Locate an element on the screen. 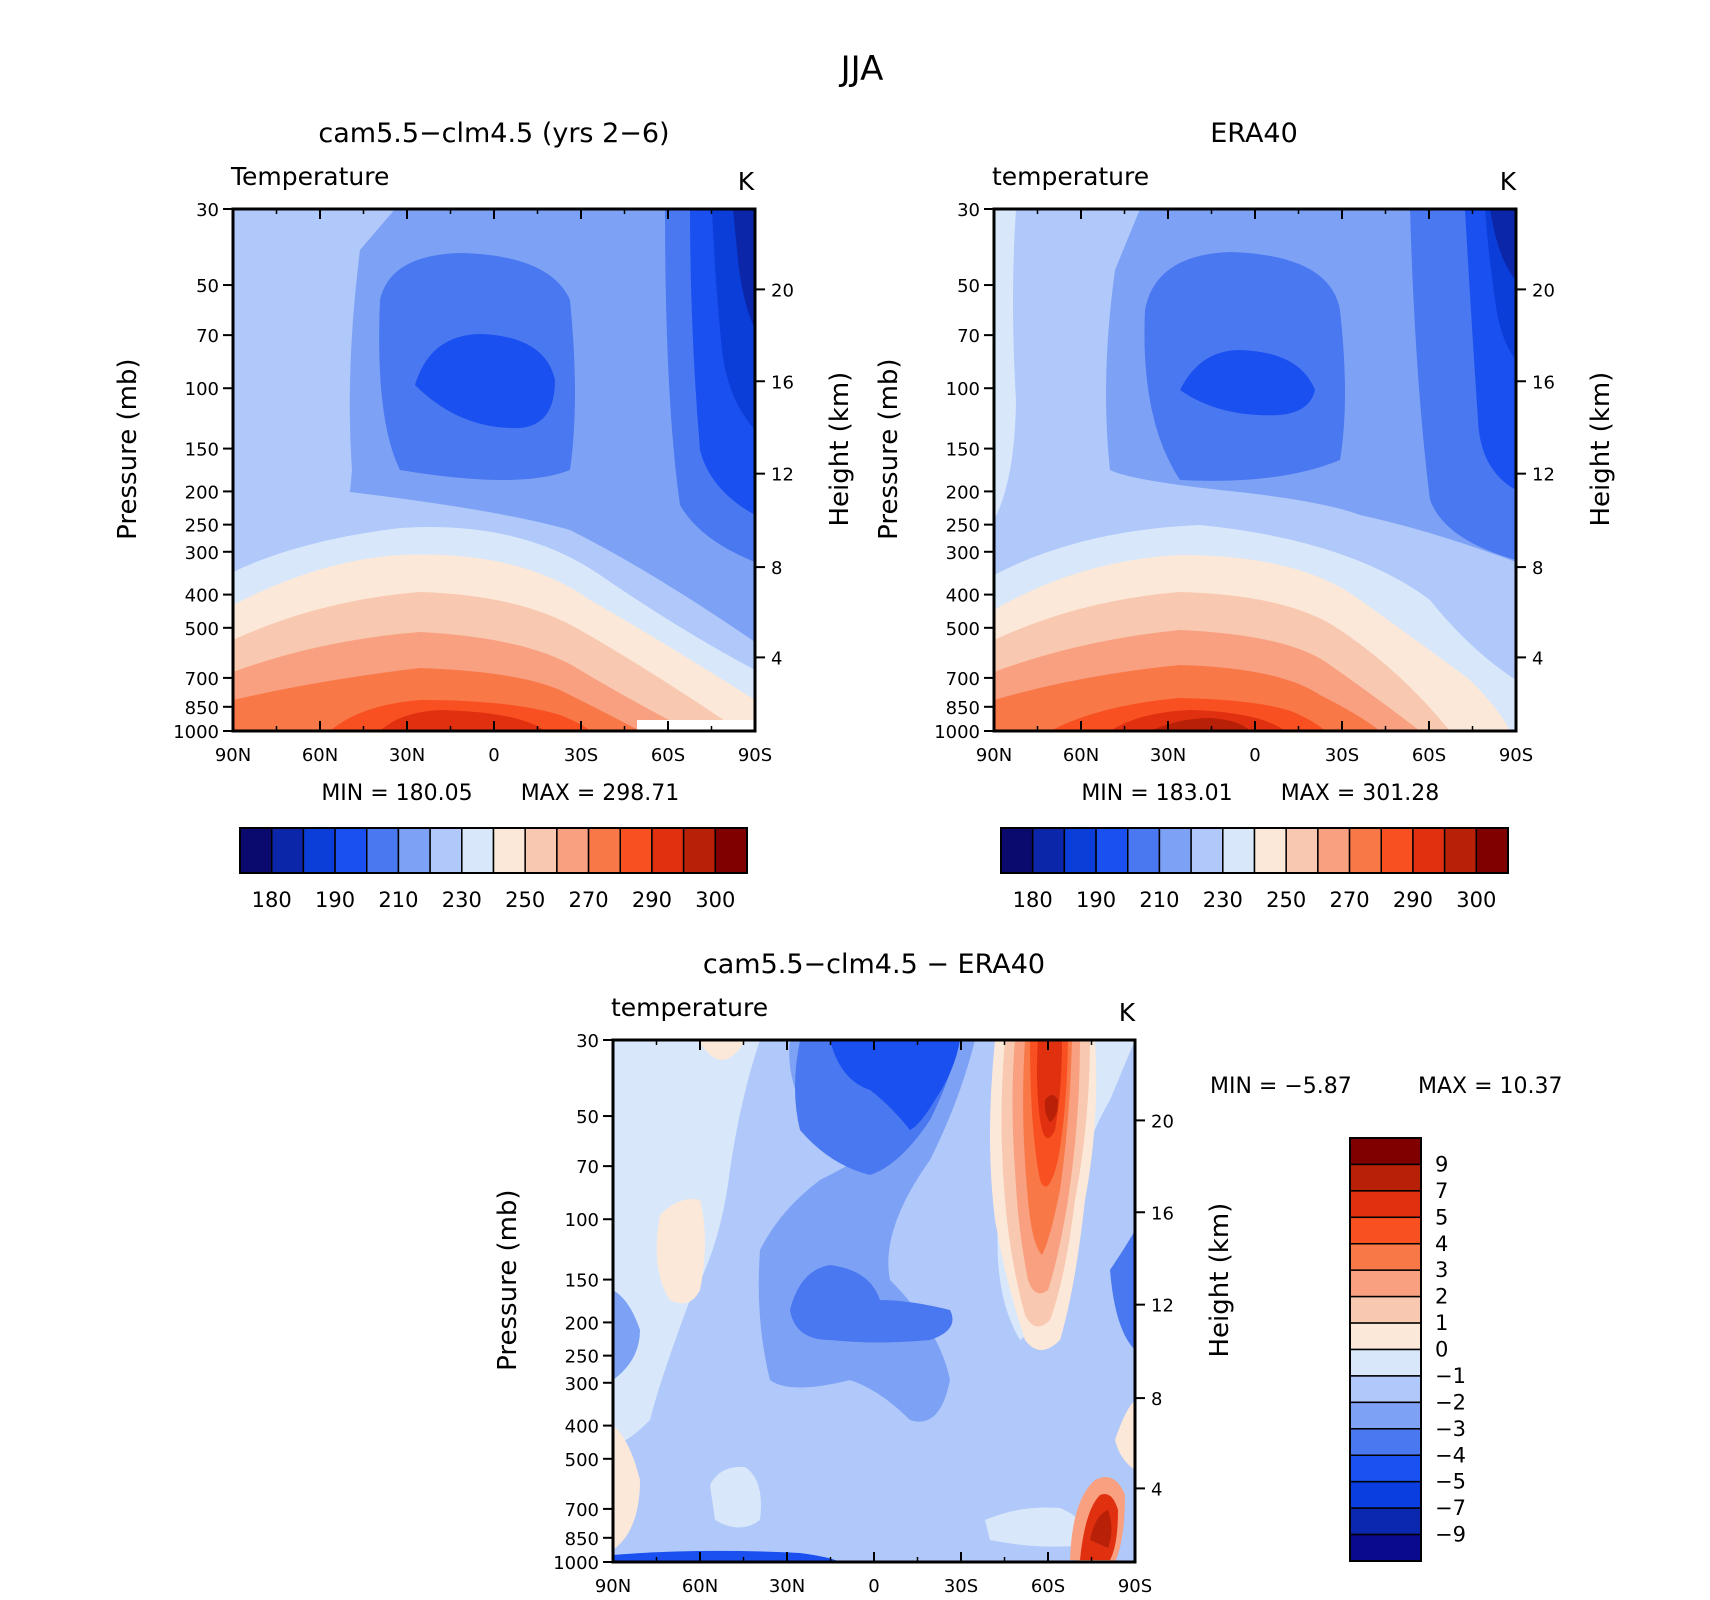 This screenshot has width=1710, height=1600. x-tick-label: 60N is located at coordinates (1081, 755).